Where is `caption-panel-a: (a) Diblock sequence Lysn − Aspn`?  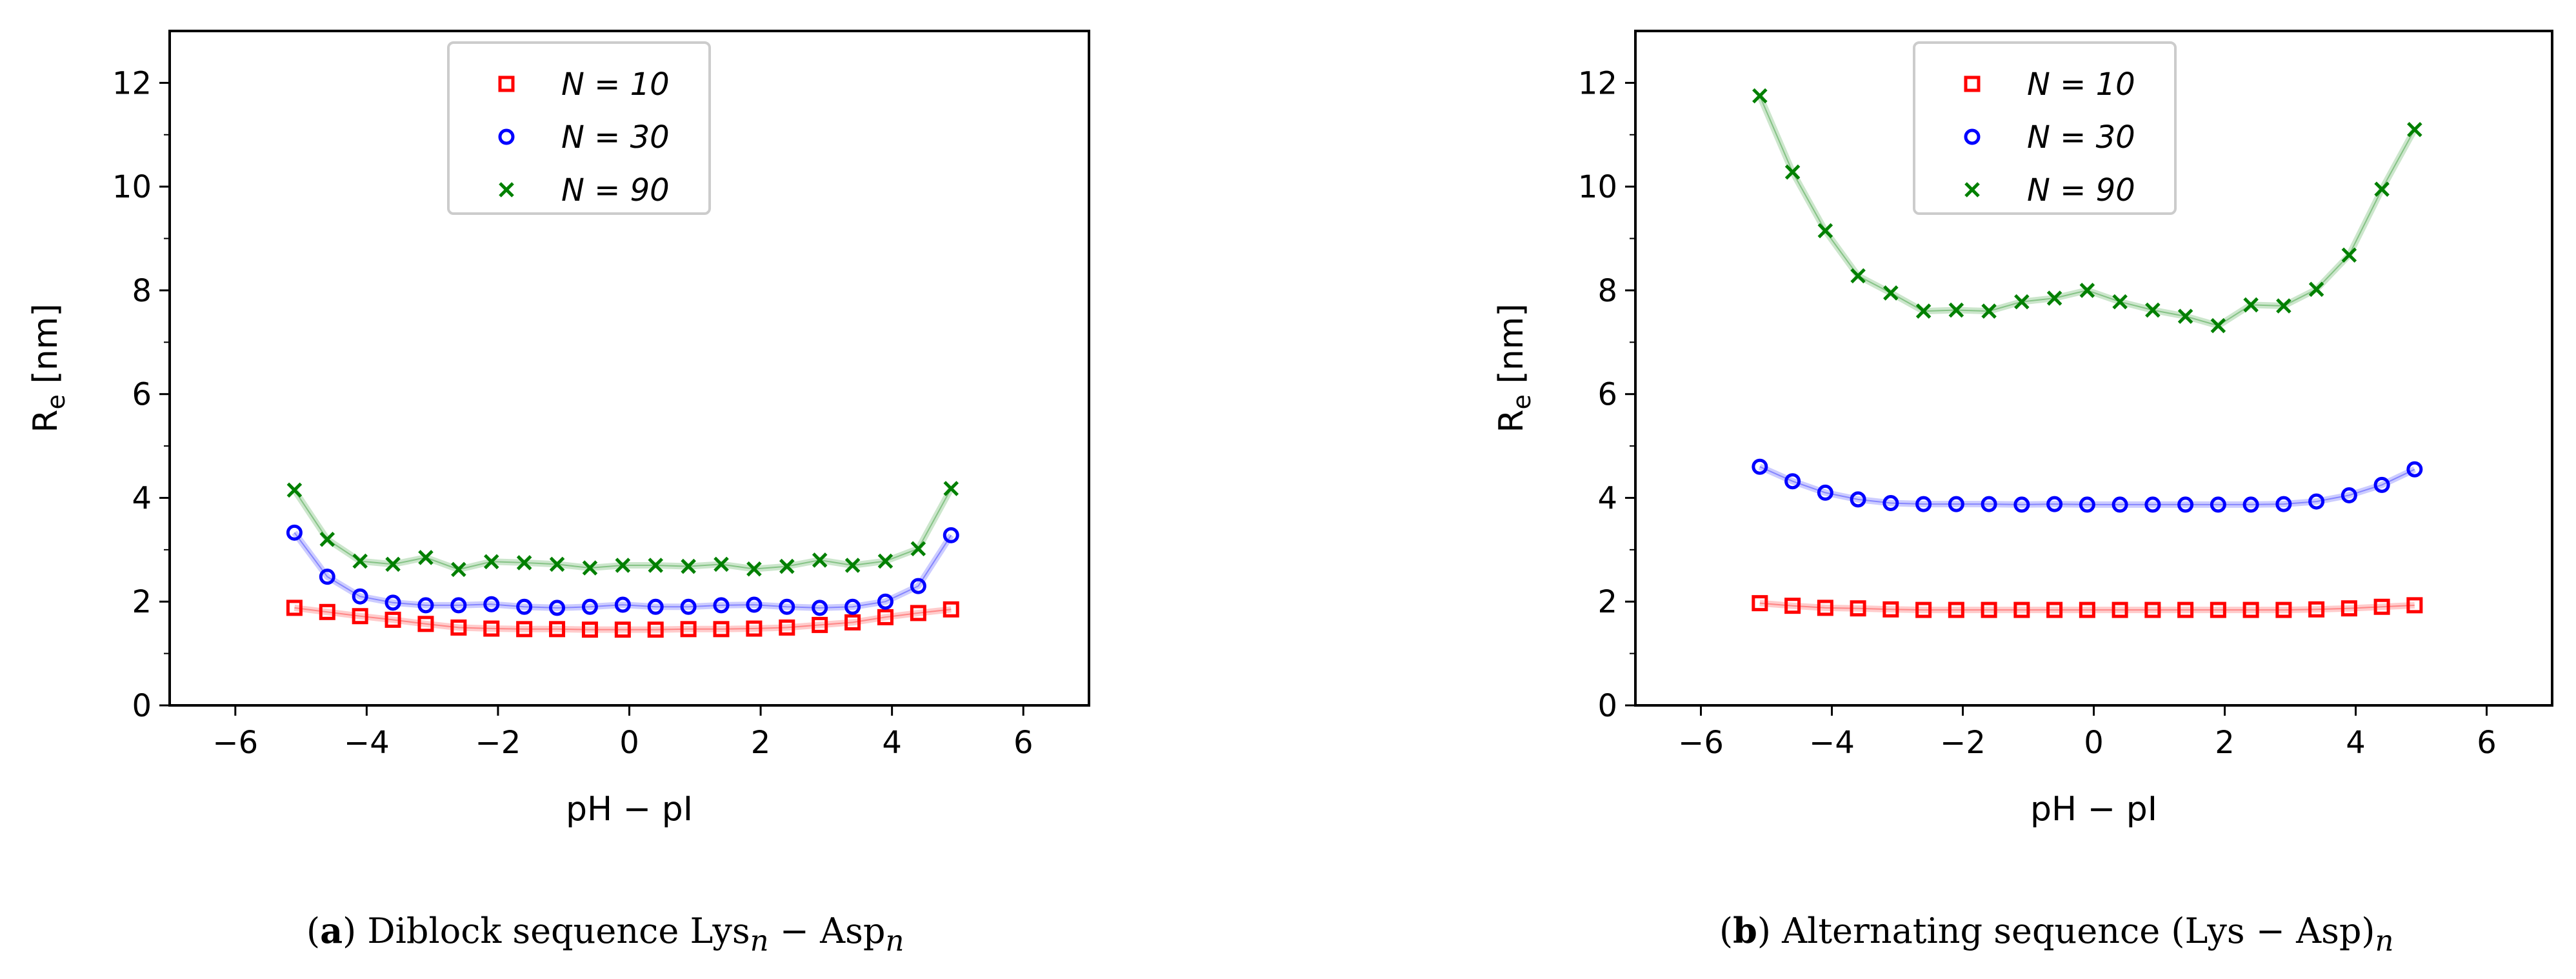 caption-panel-a: (a) Diblock sequence Lysn − Aspn is located at coordinates (605, 934).